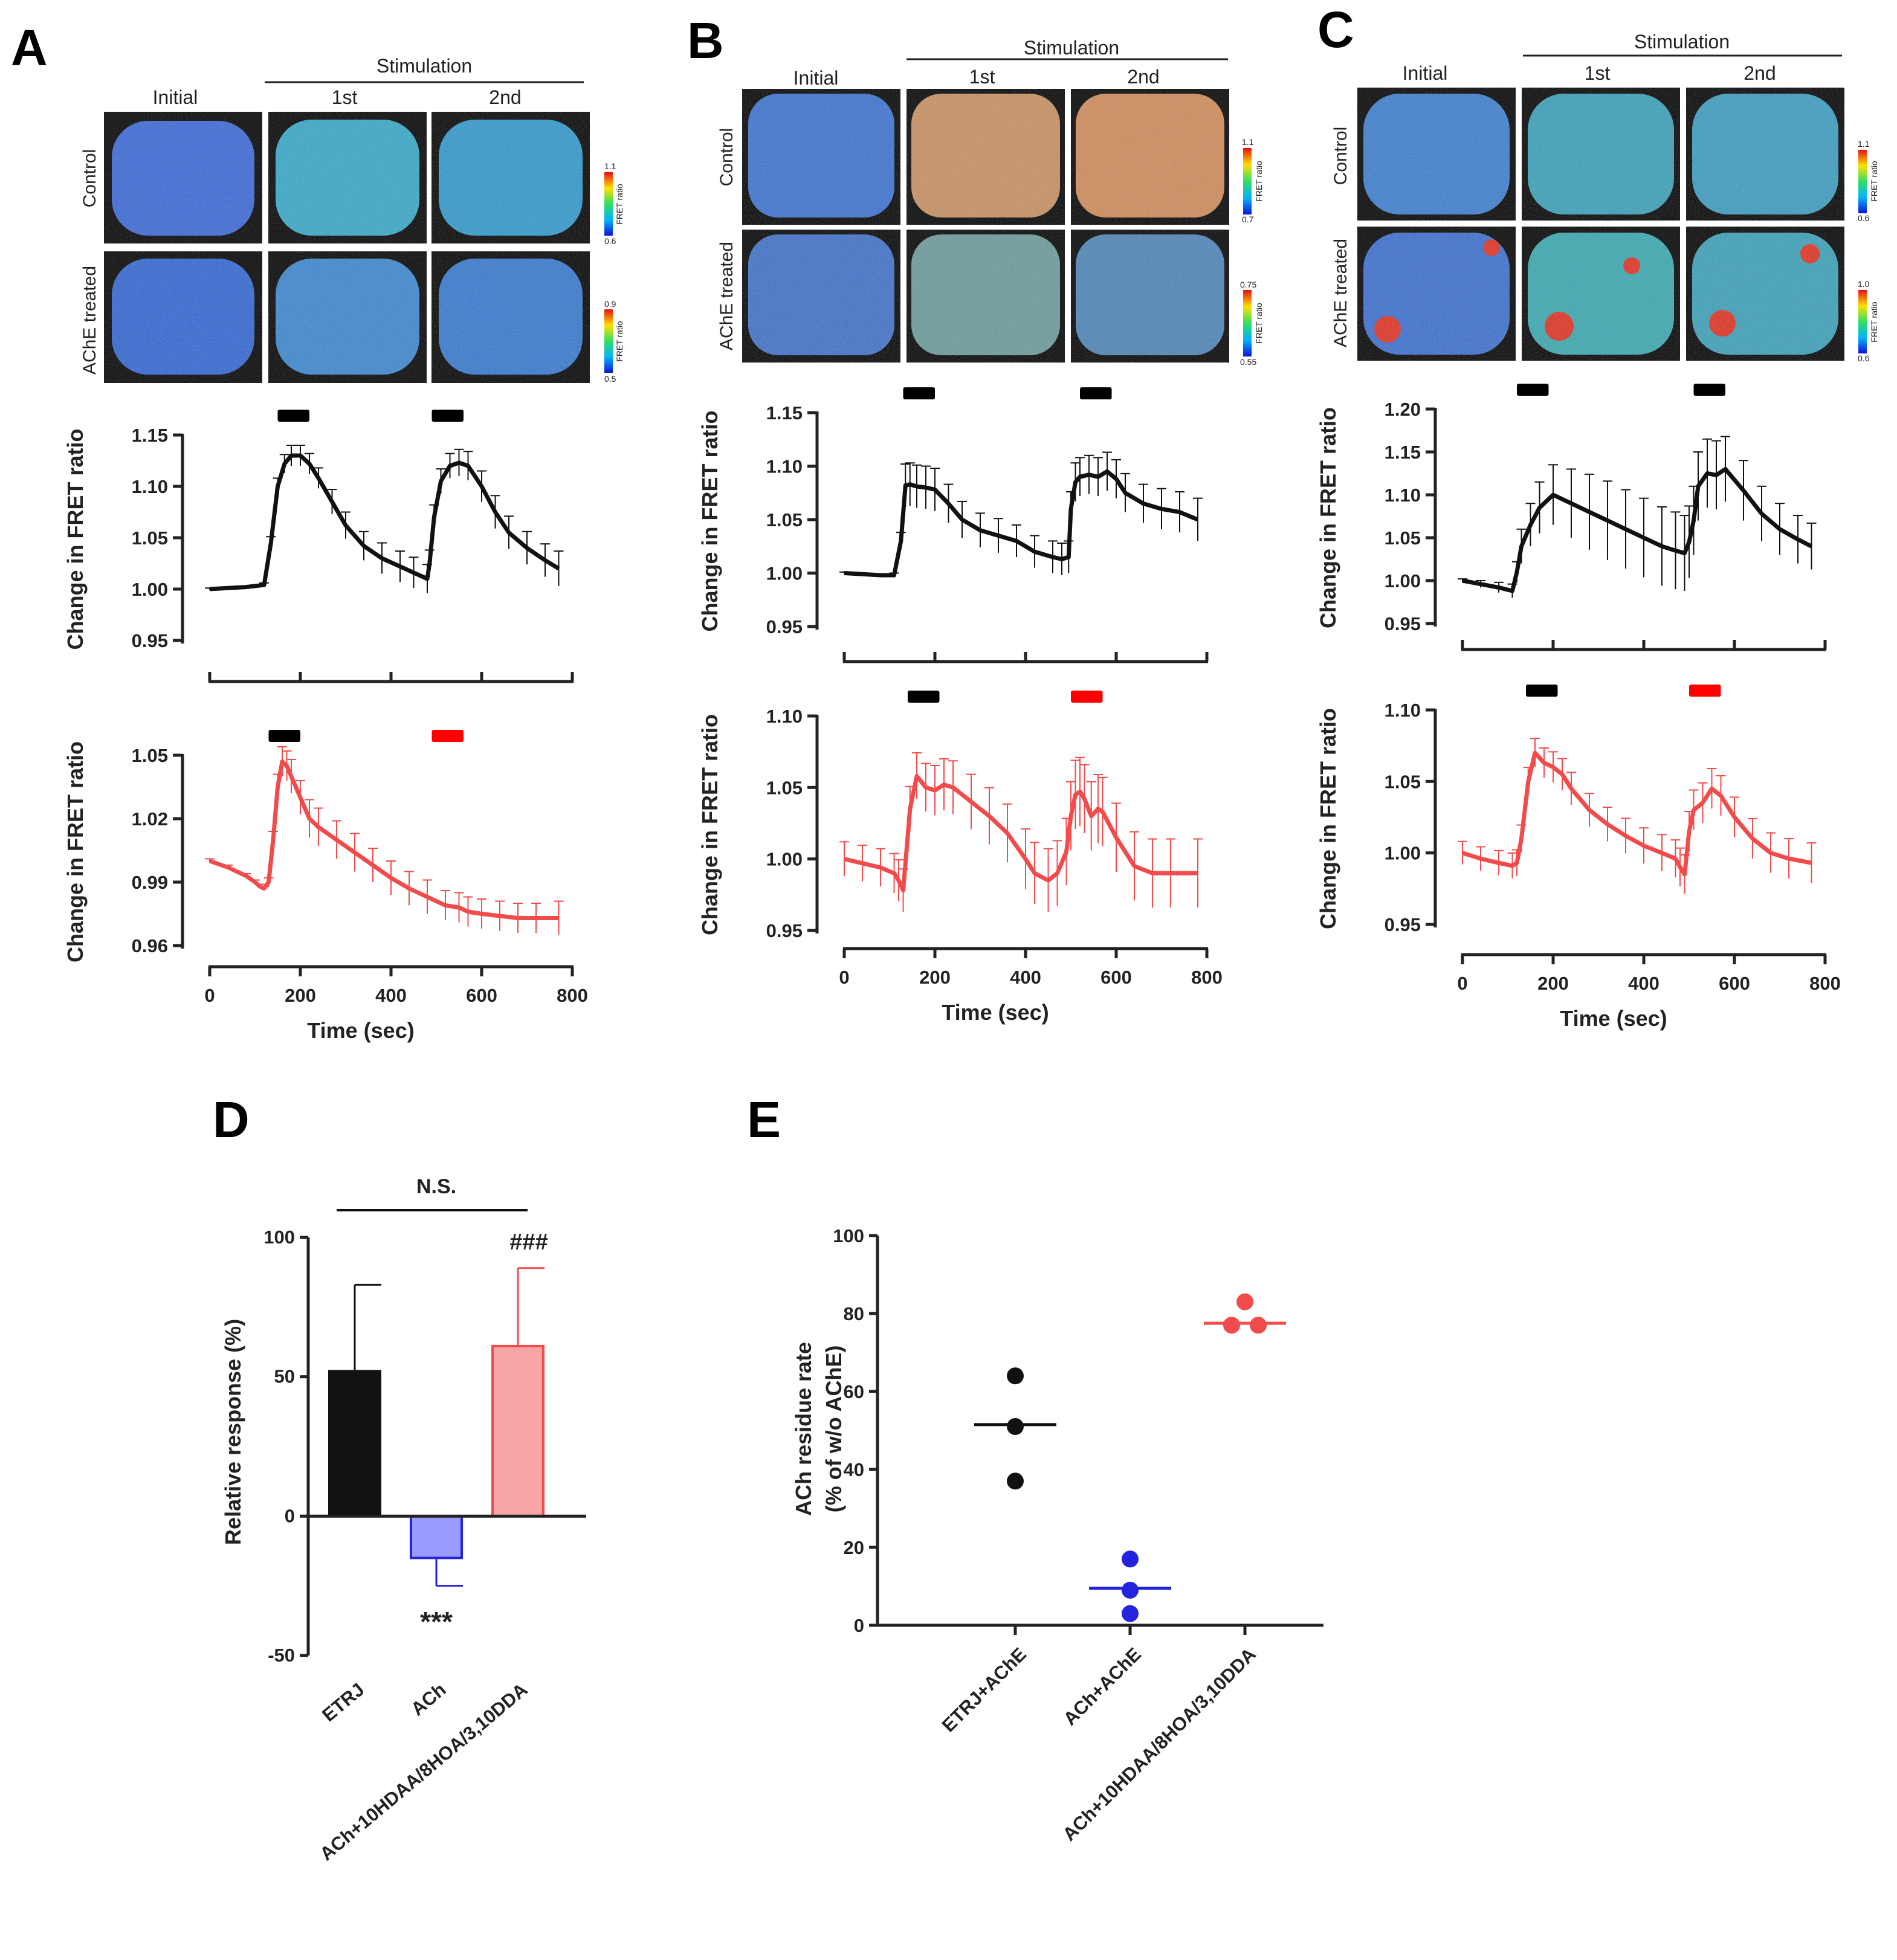  I want to click on row-label-control-b: Control, so click(727, 157).